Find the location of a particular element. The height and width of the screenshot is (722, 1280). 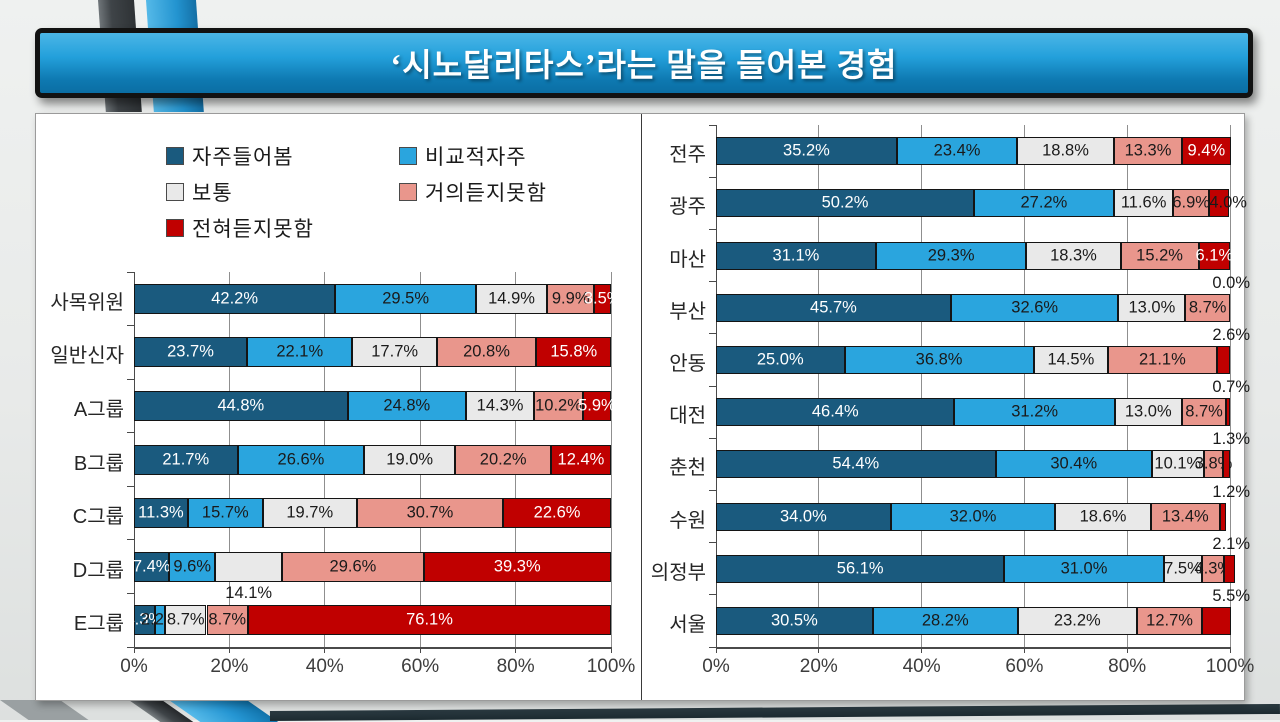

bar-segment: 12.7% is located at coordinates (1169, 620).